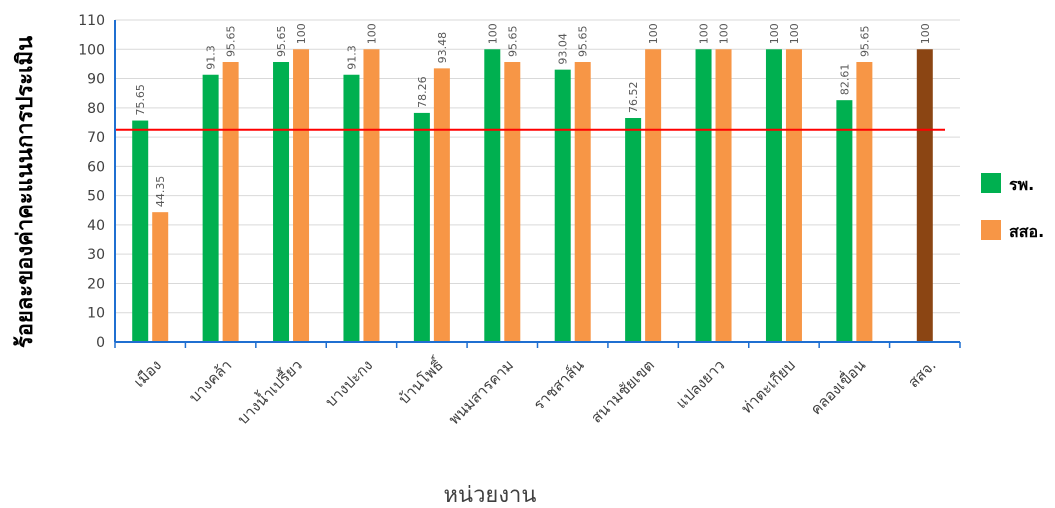  What do you see at coordinates (622, 391) in the screenshot?
I see `x-tick-label: สนามชัยเขต` at bounding box center [622, 391].